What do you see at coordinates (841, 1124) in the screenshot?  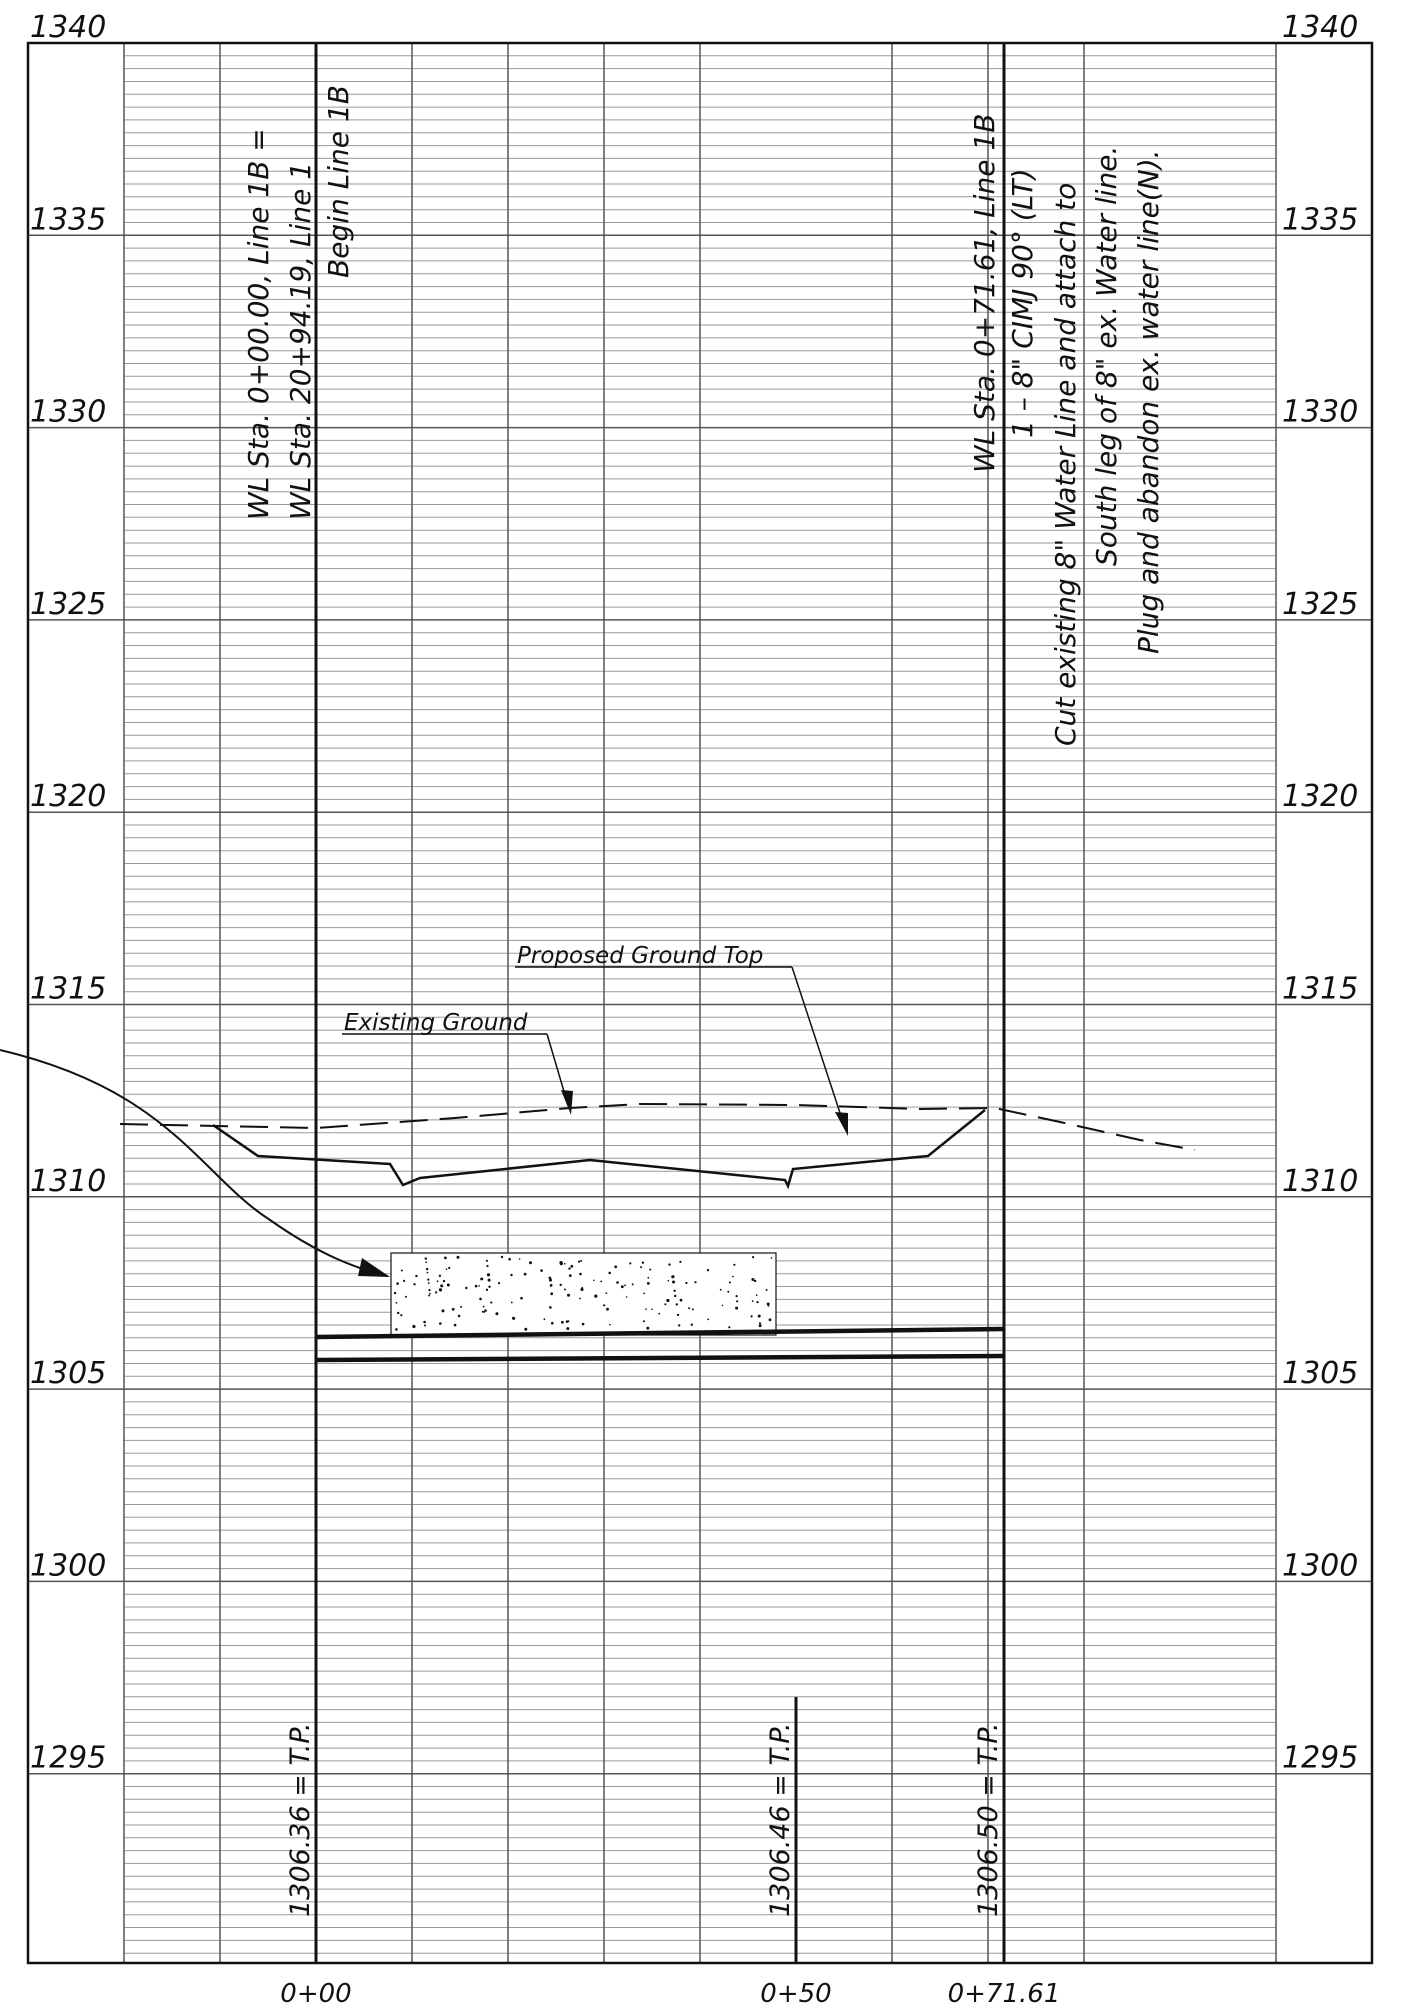 I see `proposed-ground-arrow` at bounding box center [841, 1124].